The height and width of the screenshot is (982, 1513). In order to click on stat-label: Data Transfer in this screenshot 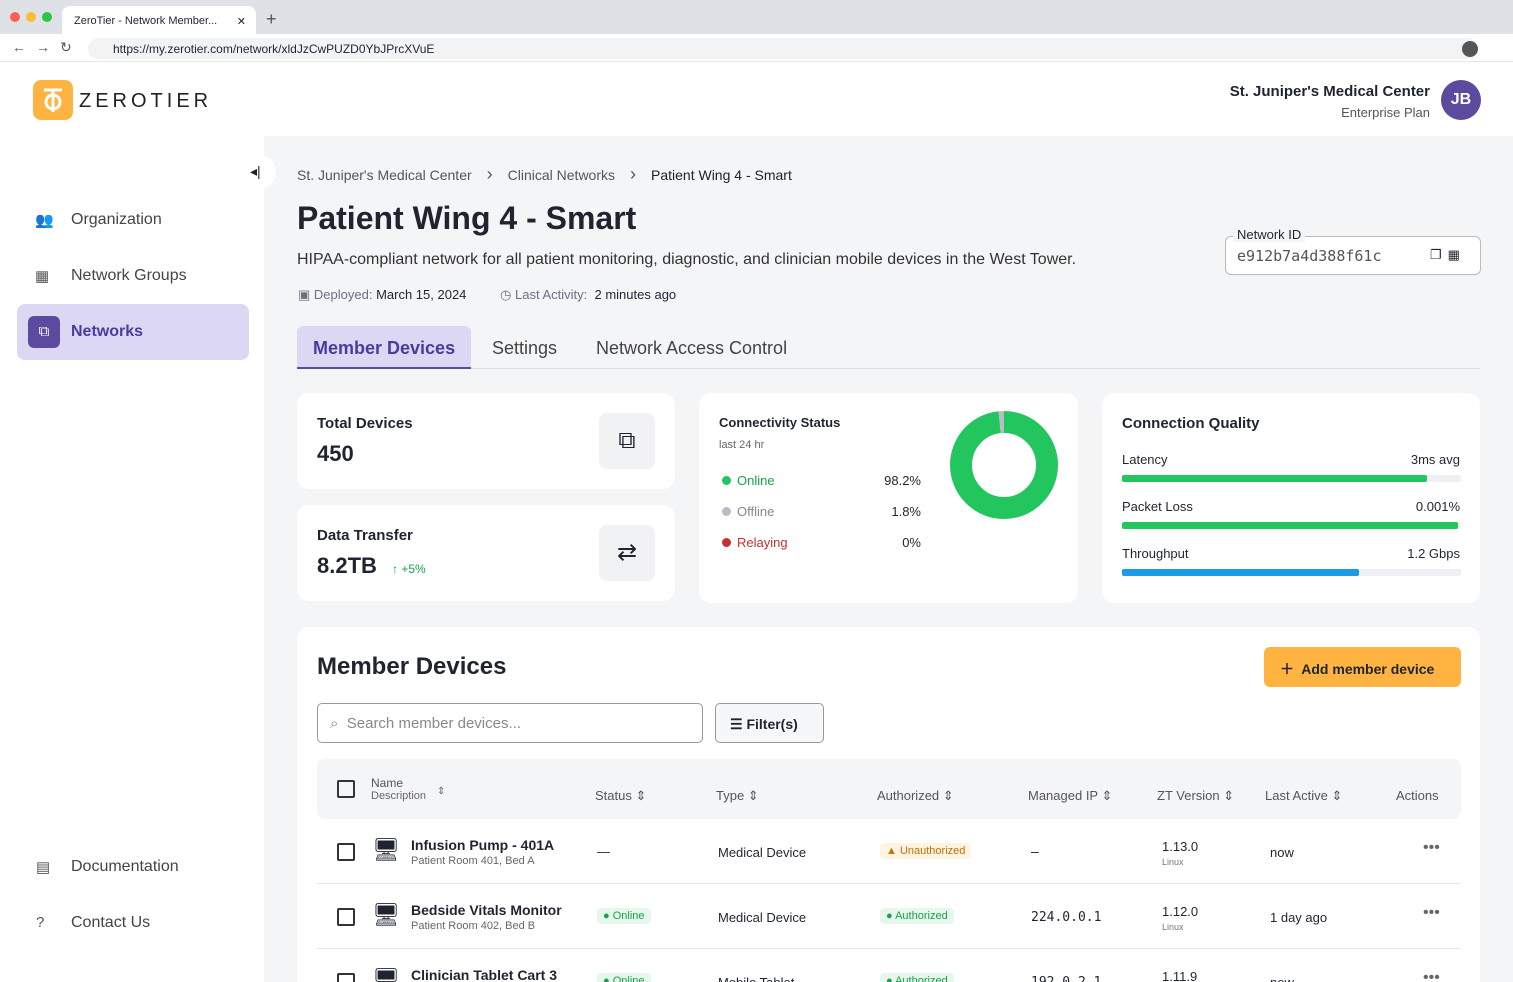, I will do `click(365, 535)`.